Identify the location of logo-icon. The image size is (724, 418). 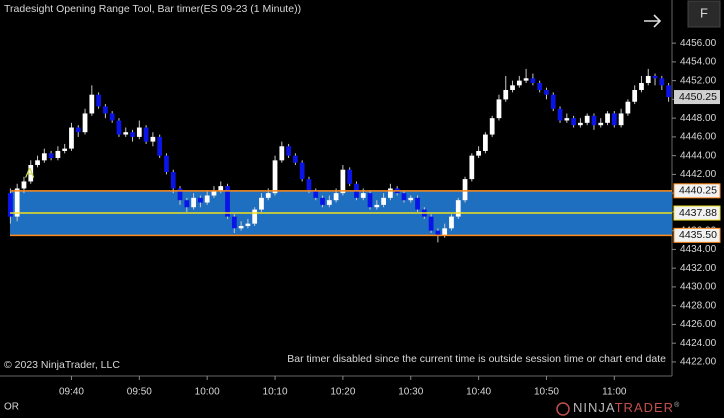
(563, 409).